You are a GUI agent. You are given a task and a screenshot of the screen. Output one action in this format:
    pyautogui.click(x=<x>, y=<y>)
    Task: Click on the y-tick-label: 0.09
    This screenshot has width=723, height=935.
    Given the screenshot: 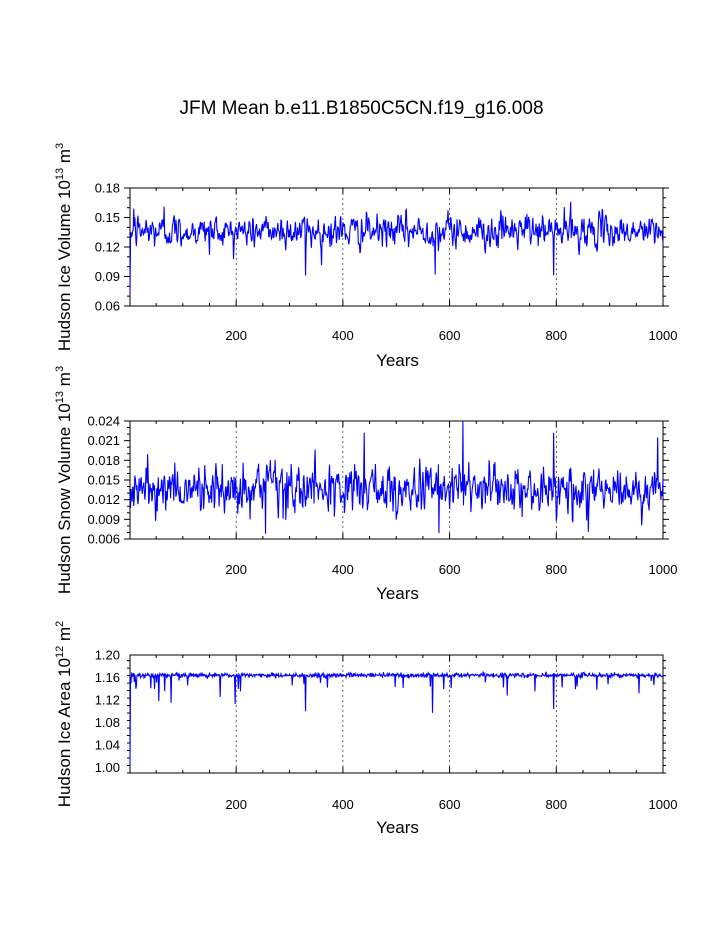 What is the action you would take?
    pyautogui.click(x=107, y=276)
    